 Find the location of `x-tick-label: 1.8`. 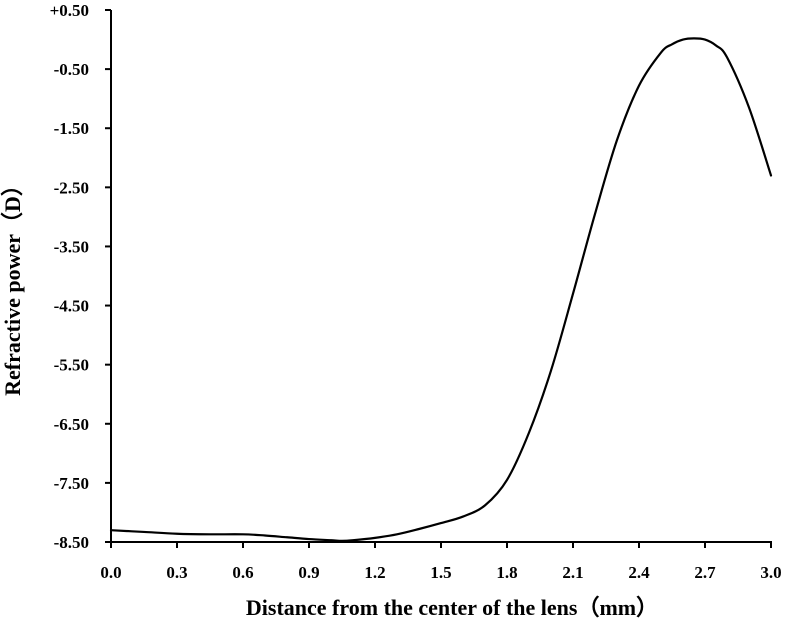

x-tick-label: 1.8 is located at coordinates (506, 572).